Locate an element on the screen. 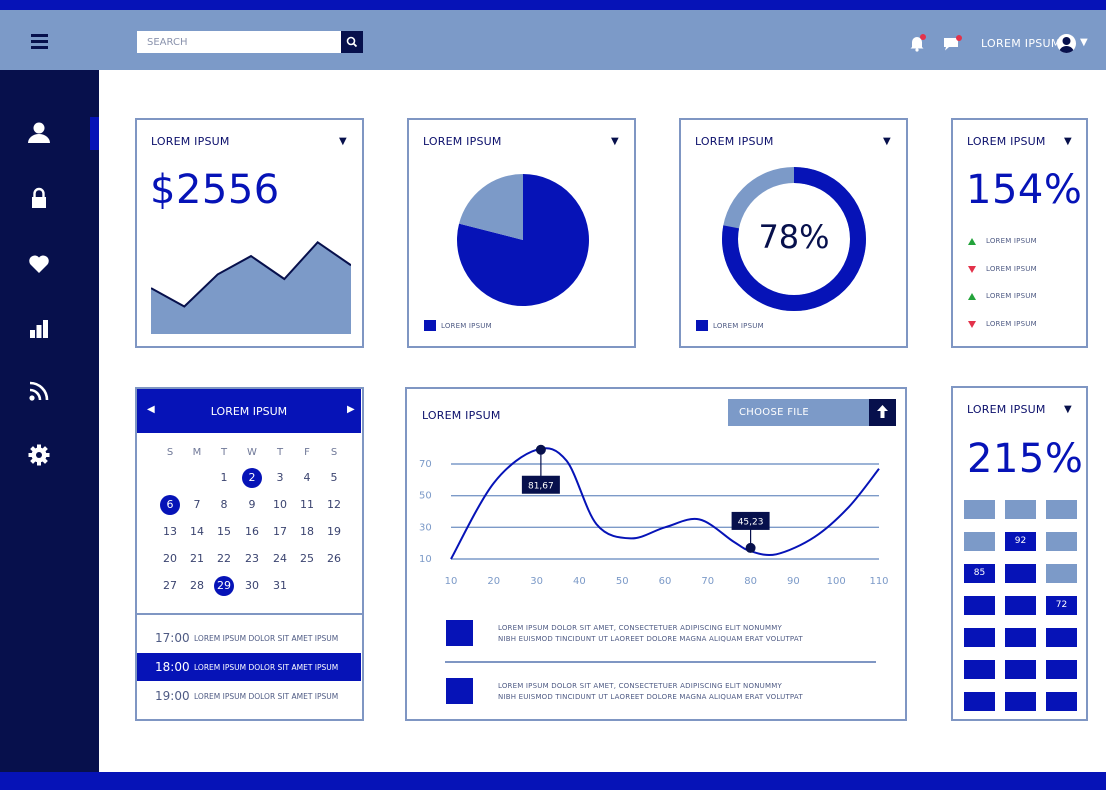 The height and width of the screenshot is (790, 1106). calendar-day: 15 is located at coordinates (224, 531).